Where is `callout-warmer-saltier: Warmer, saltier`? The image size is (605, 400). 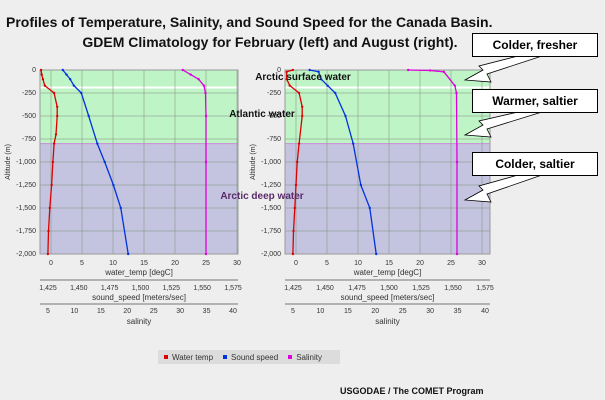
callout-warmer-saltier: Warmer, saltier is located at coordinates (535, 101).